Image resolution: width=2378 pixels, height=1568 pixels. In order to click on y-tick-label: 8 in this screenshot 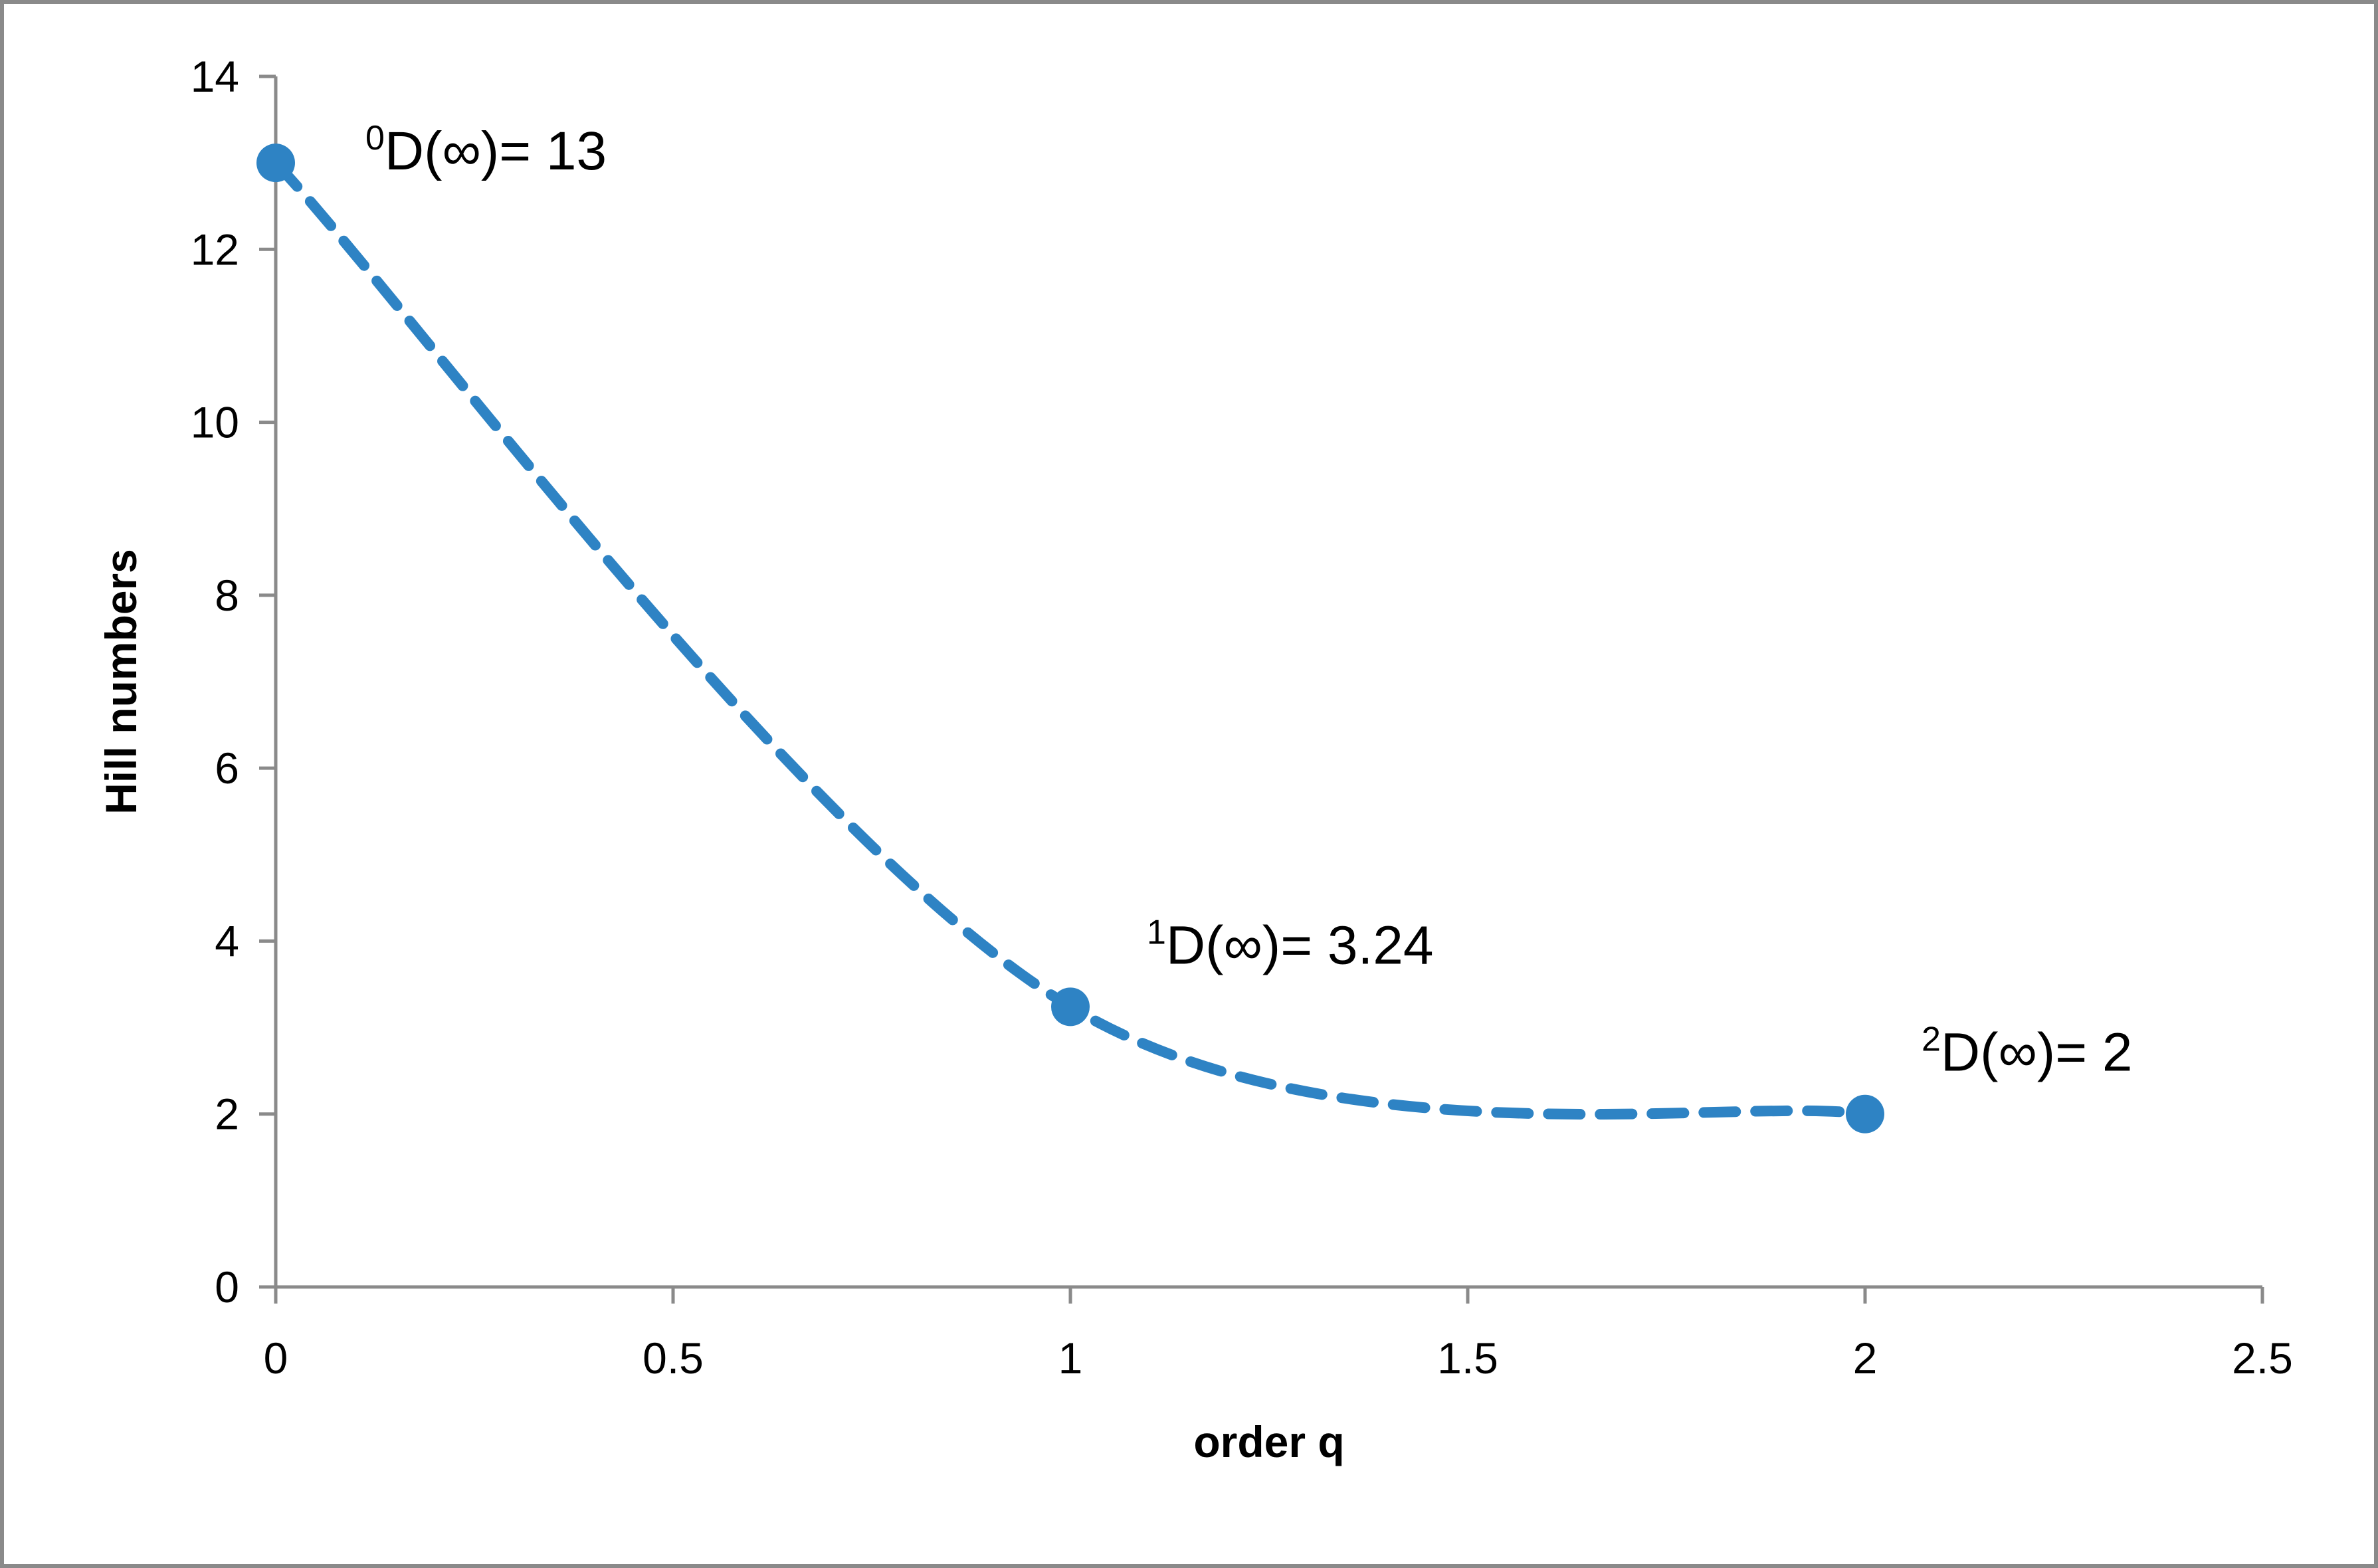, I will do `click(227, 595)`.